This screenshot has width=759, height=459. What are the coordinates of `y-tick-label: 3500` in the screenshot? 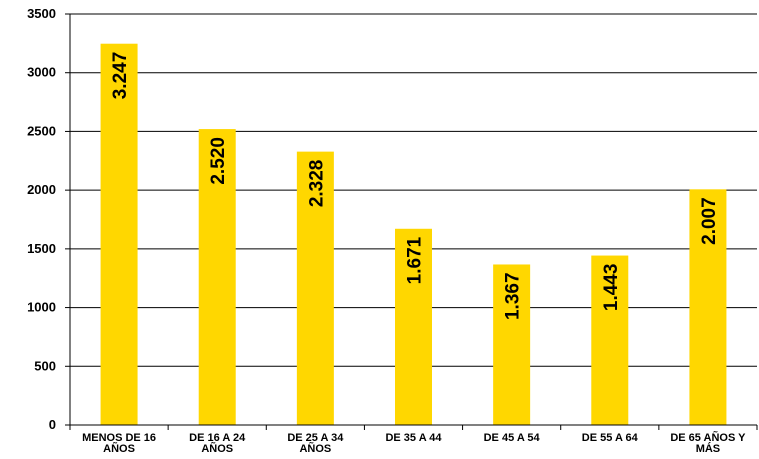 It's located at (41, 13).